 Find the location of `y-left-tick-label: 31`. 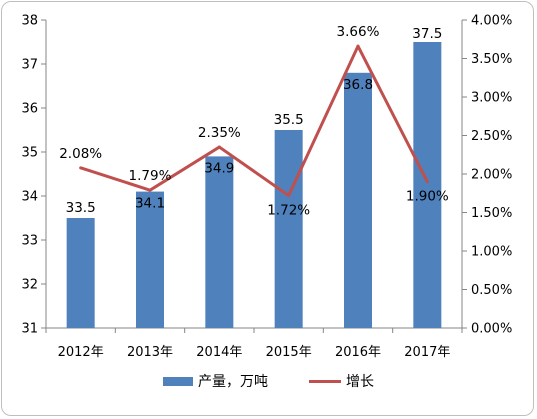

y-left-tick-label: 31 is located at coordinates (29, 329).